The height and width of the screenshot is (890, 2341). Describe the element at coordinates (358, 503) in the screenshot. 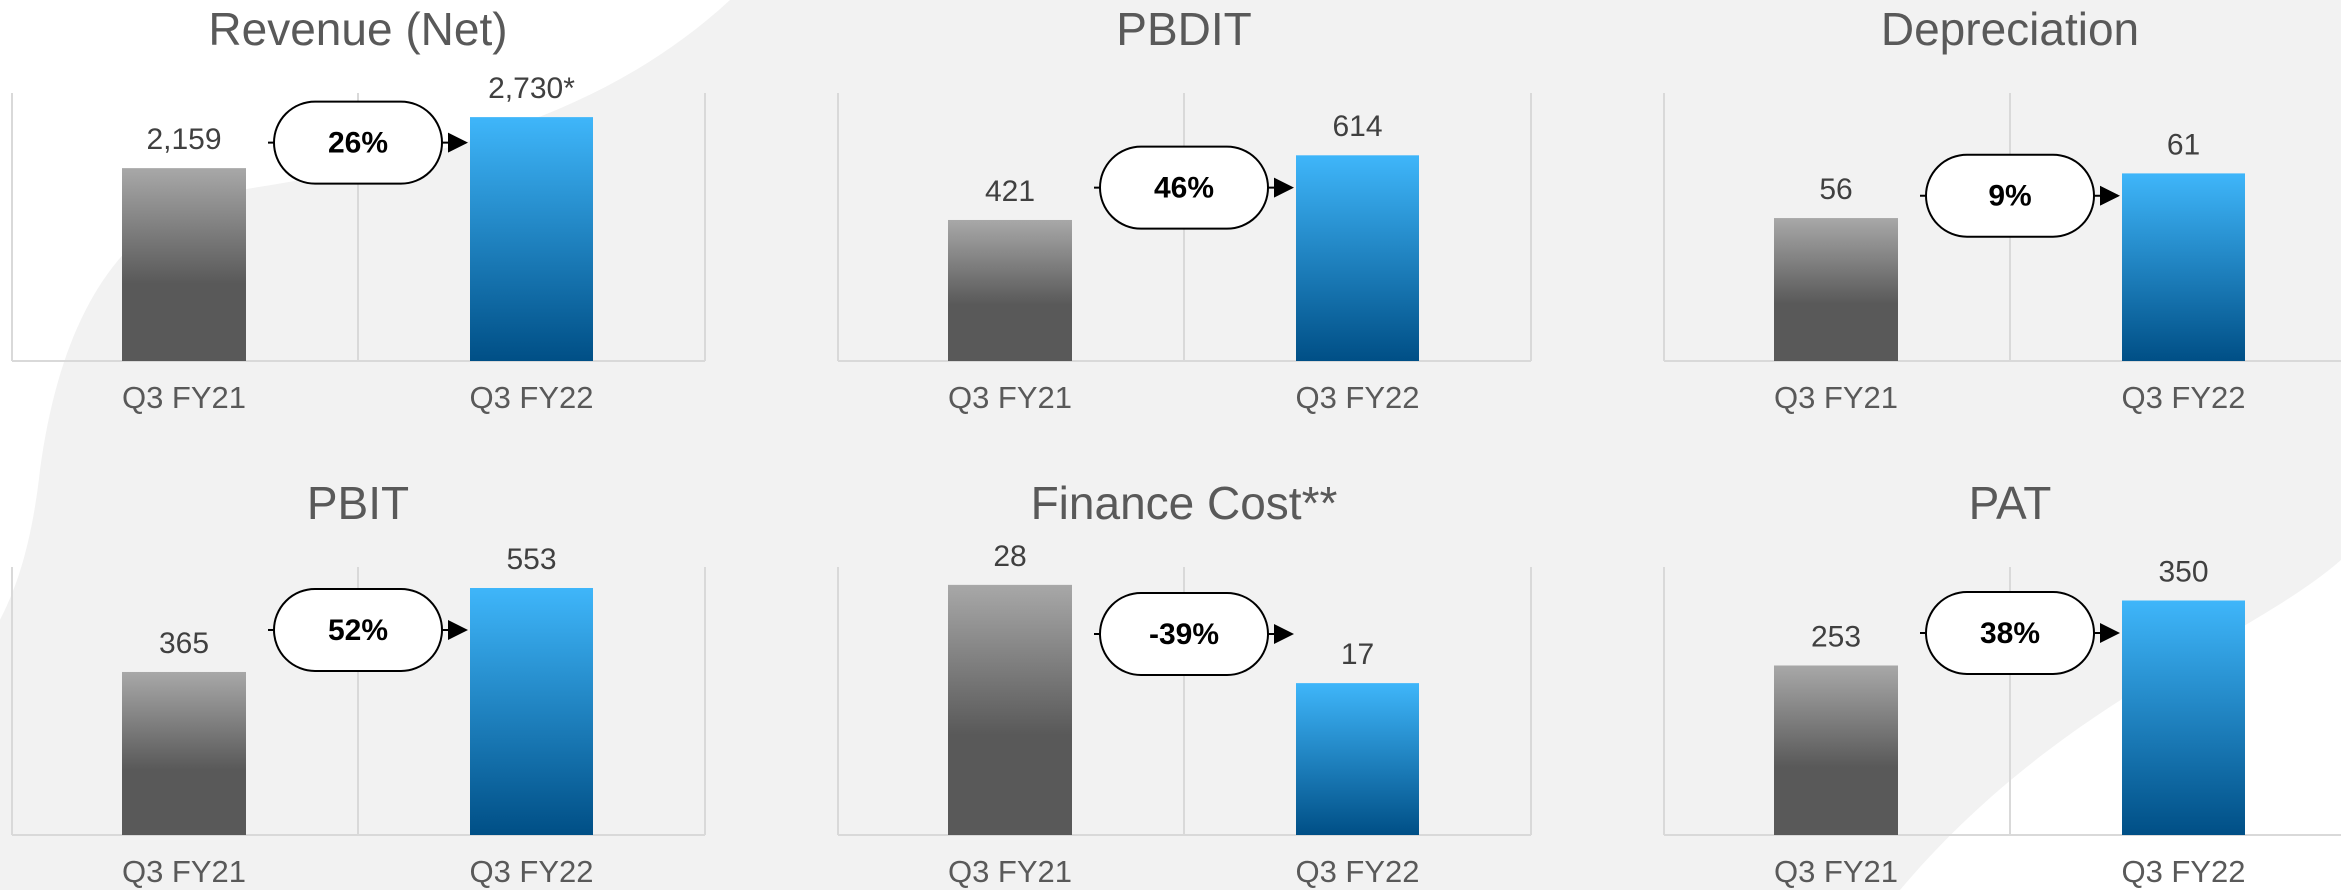

I see `chart-title: PBIT` at that location.